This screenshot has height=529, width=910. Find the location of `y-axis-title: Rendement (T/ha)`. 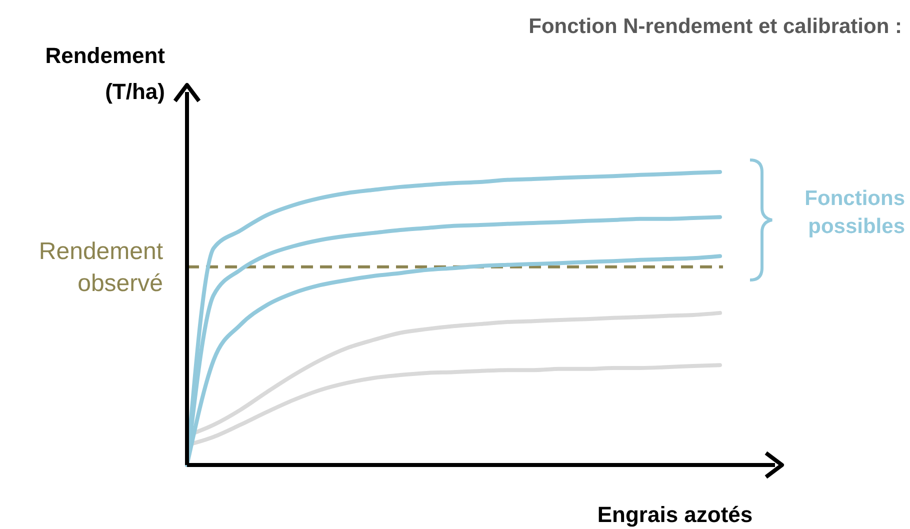

y-axis-title: Rendement (T/ha) is located at coordinates (105, 73).